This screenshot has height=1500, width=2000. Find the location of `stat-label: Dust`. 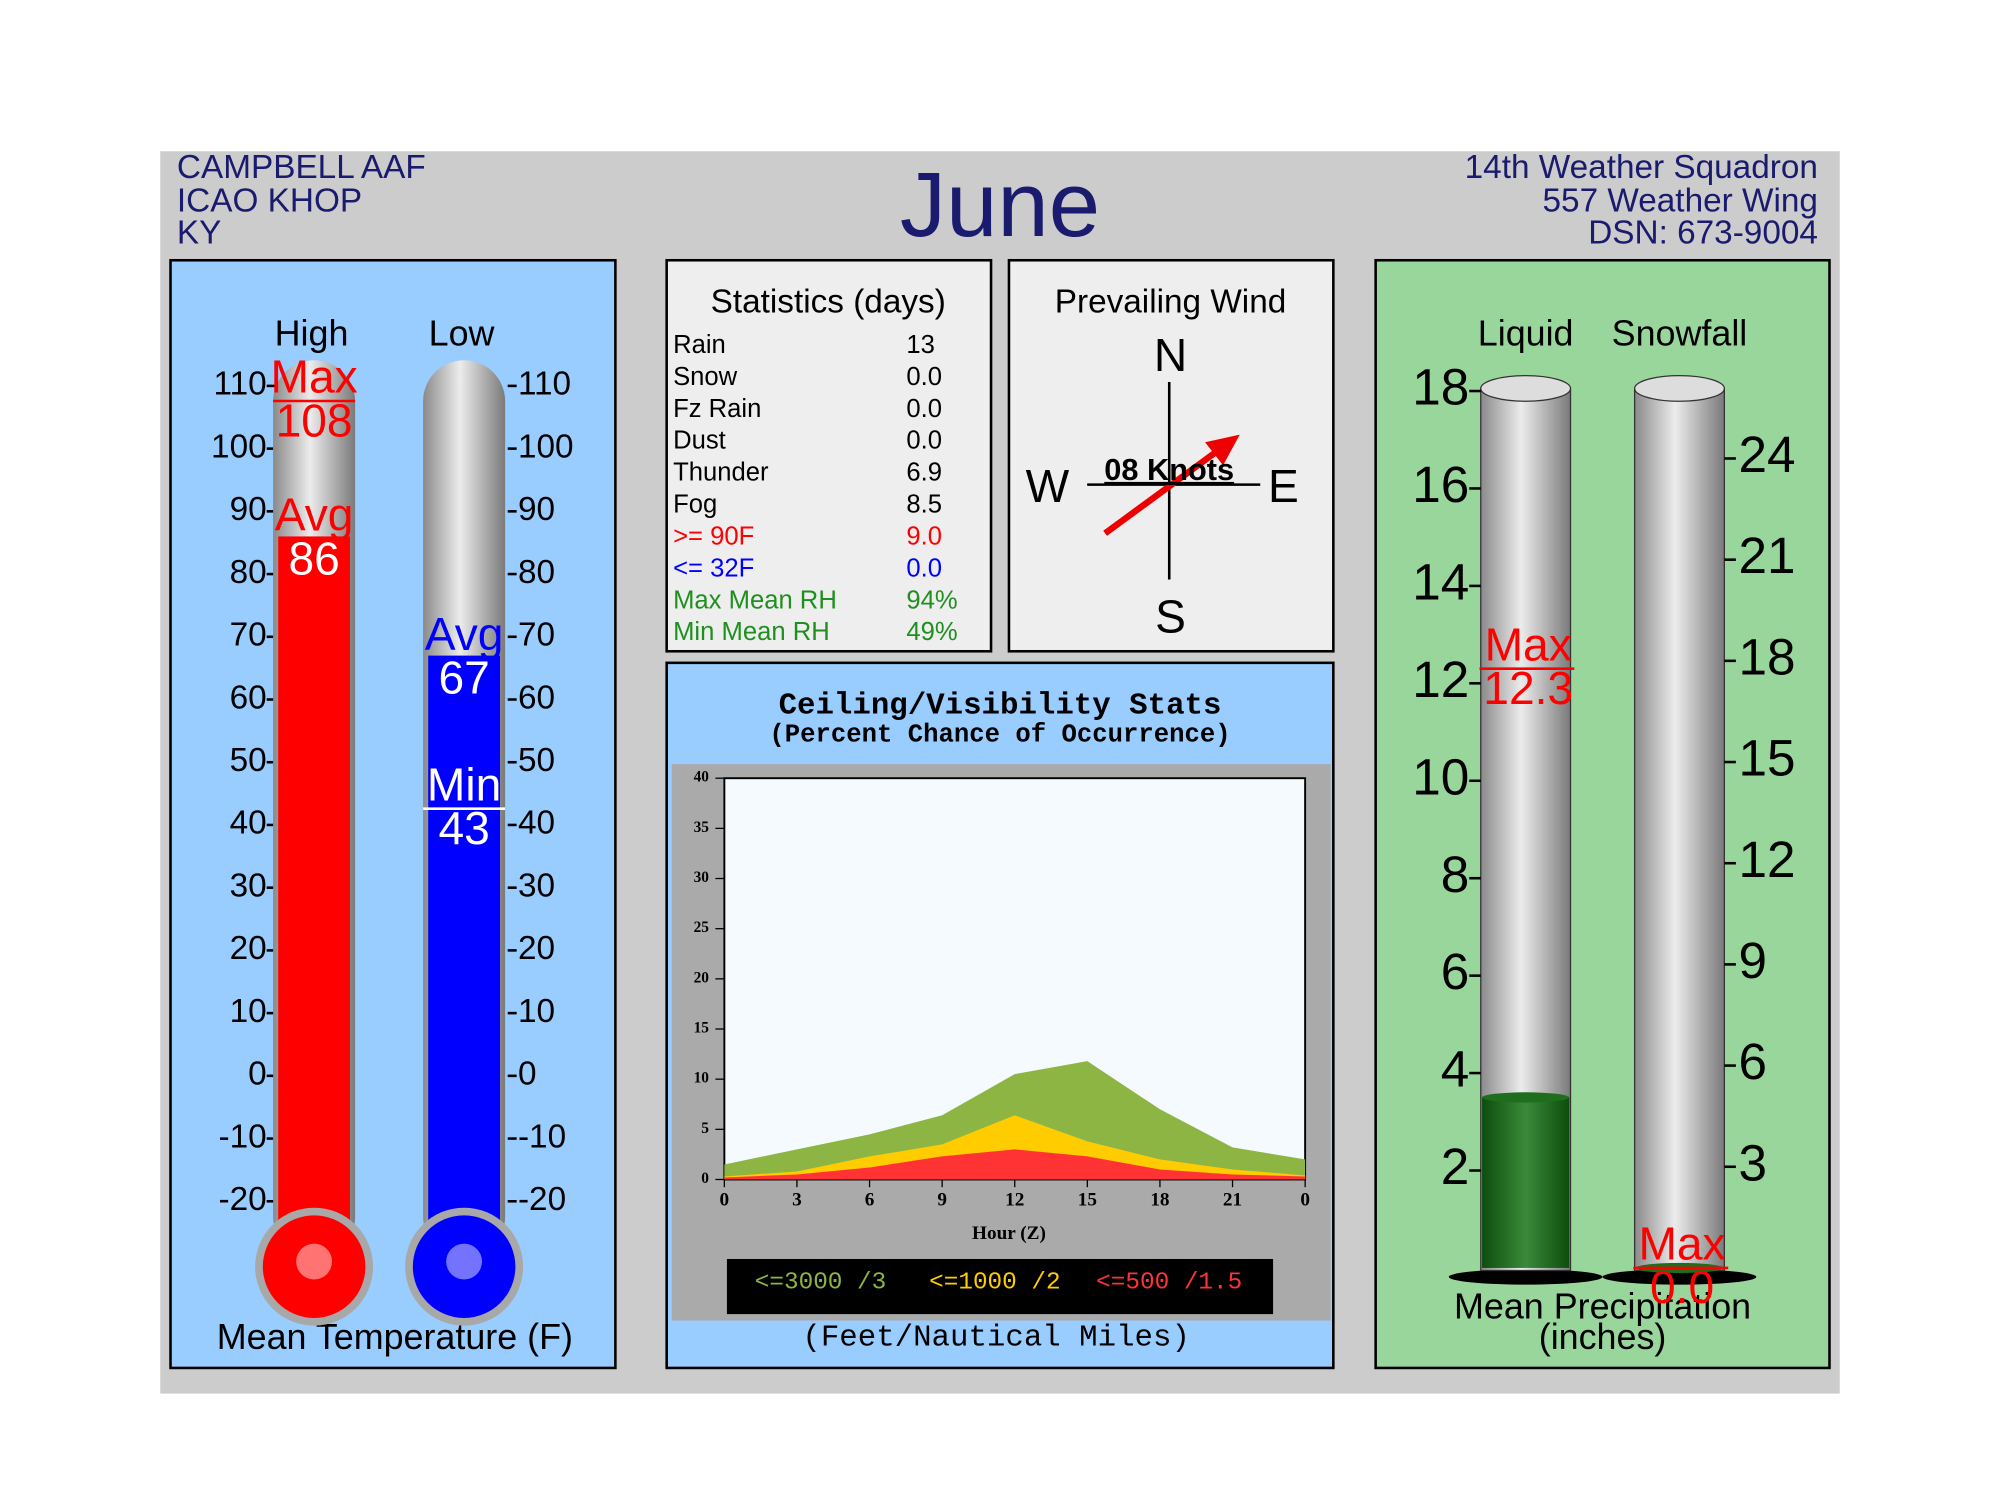

stat-label: Dust is located at coordinates (699, 441).